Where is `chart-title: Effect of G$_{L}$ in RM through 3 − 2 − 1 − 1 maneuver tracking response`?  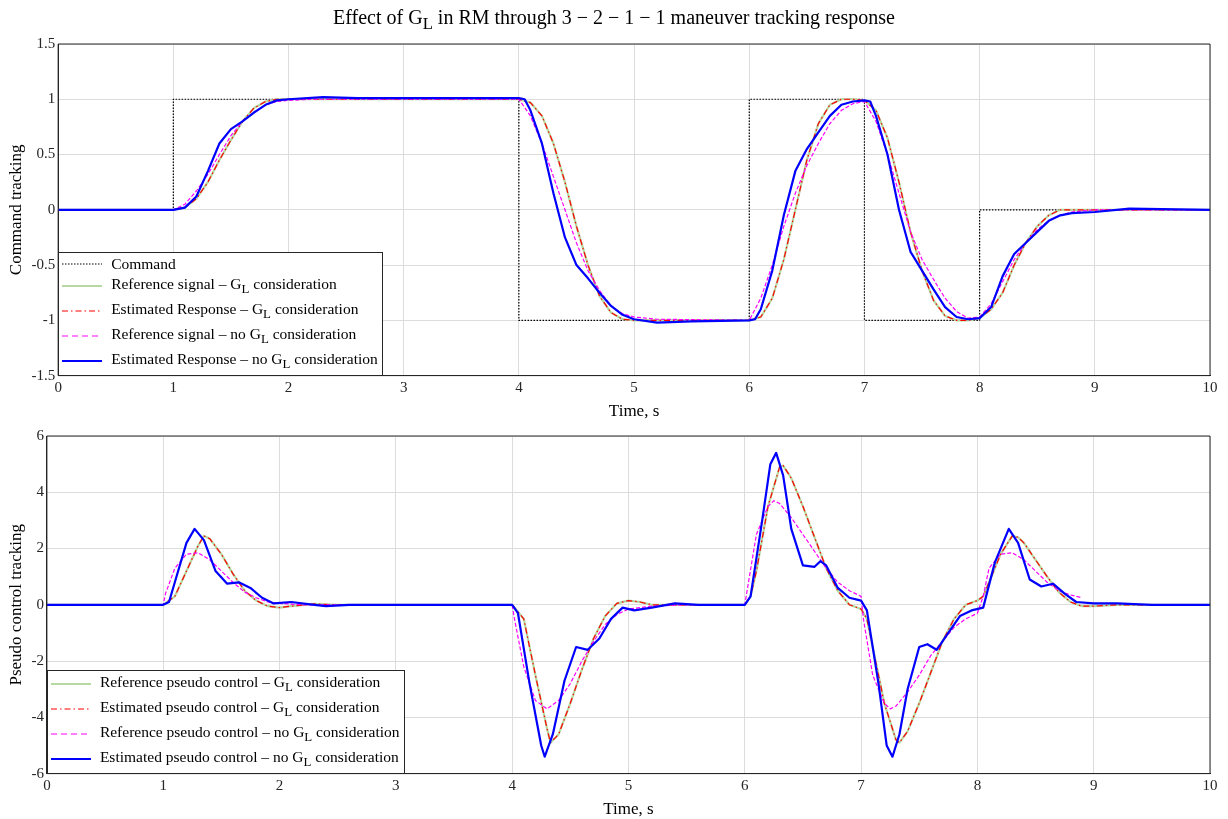 chart-title: Effect of G$_{L}$ in RM through 3 − 2 − 1 − 1 maneuver tracking response is located at coordinates (614, 19).